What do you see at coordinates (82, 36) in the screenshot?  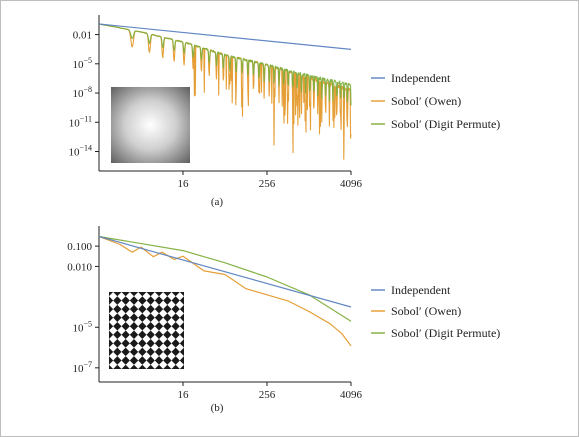 I see `y-tick-label: 0.01` at bounding box center [82, 36].